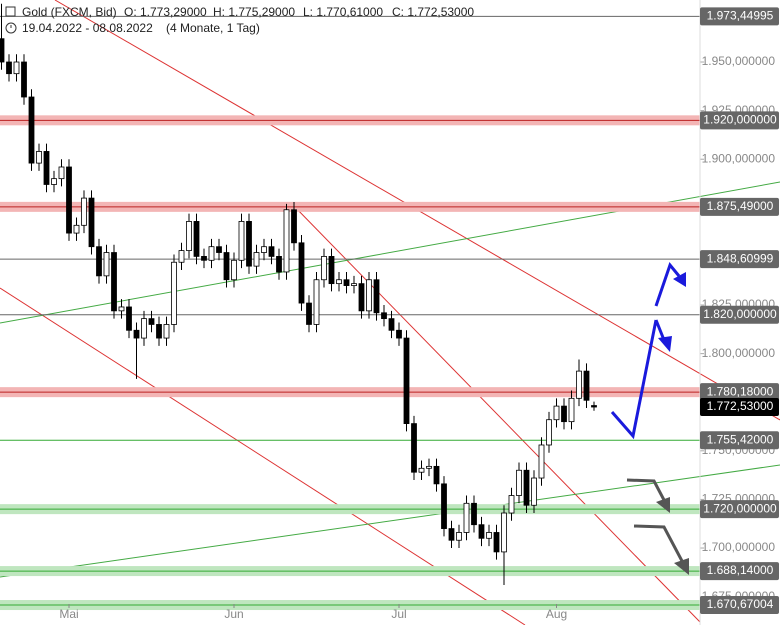  What do you see at coordinates (740, 439) in the screenshot?
I see `level-label: 1.755,42000` at bounding box center [740, 439].